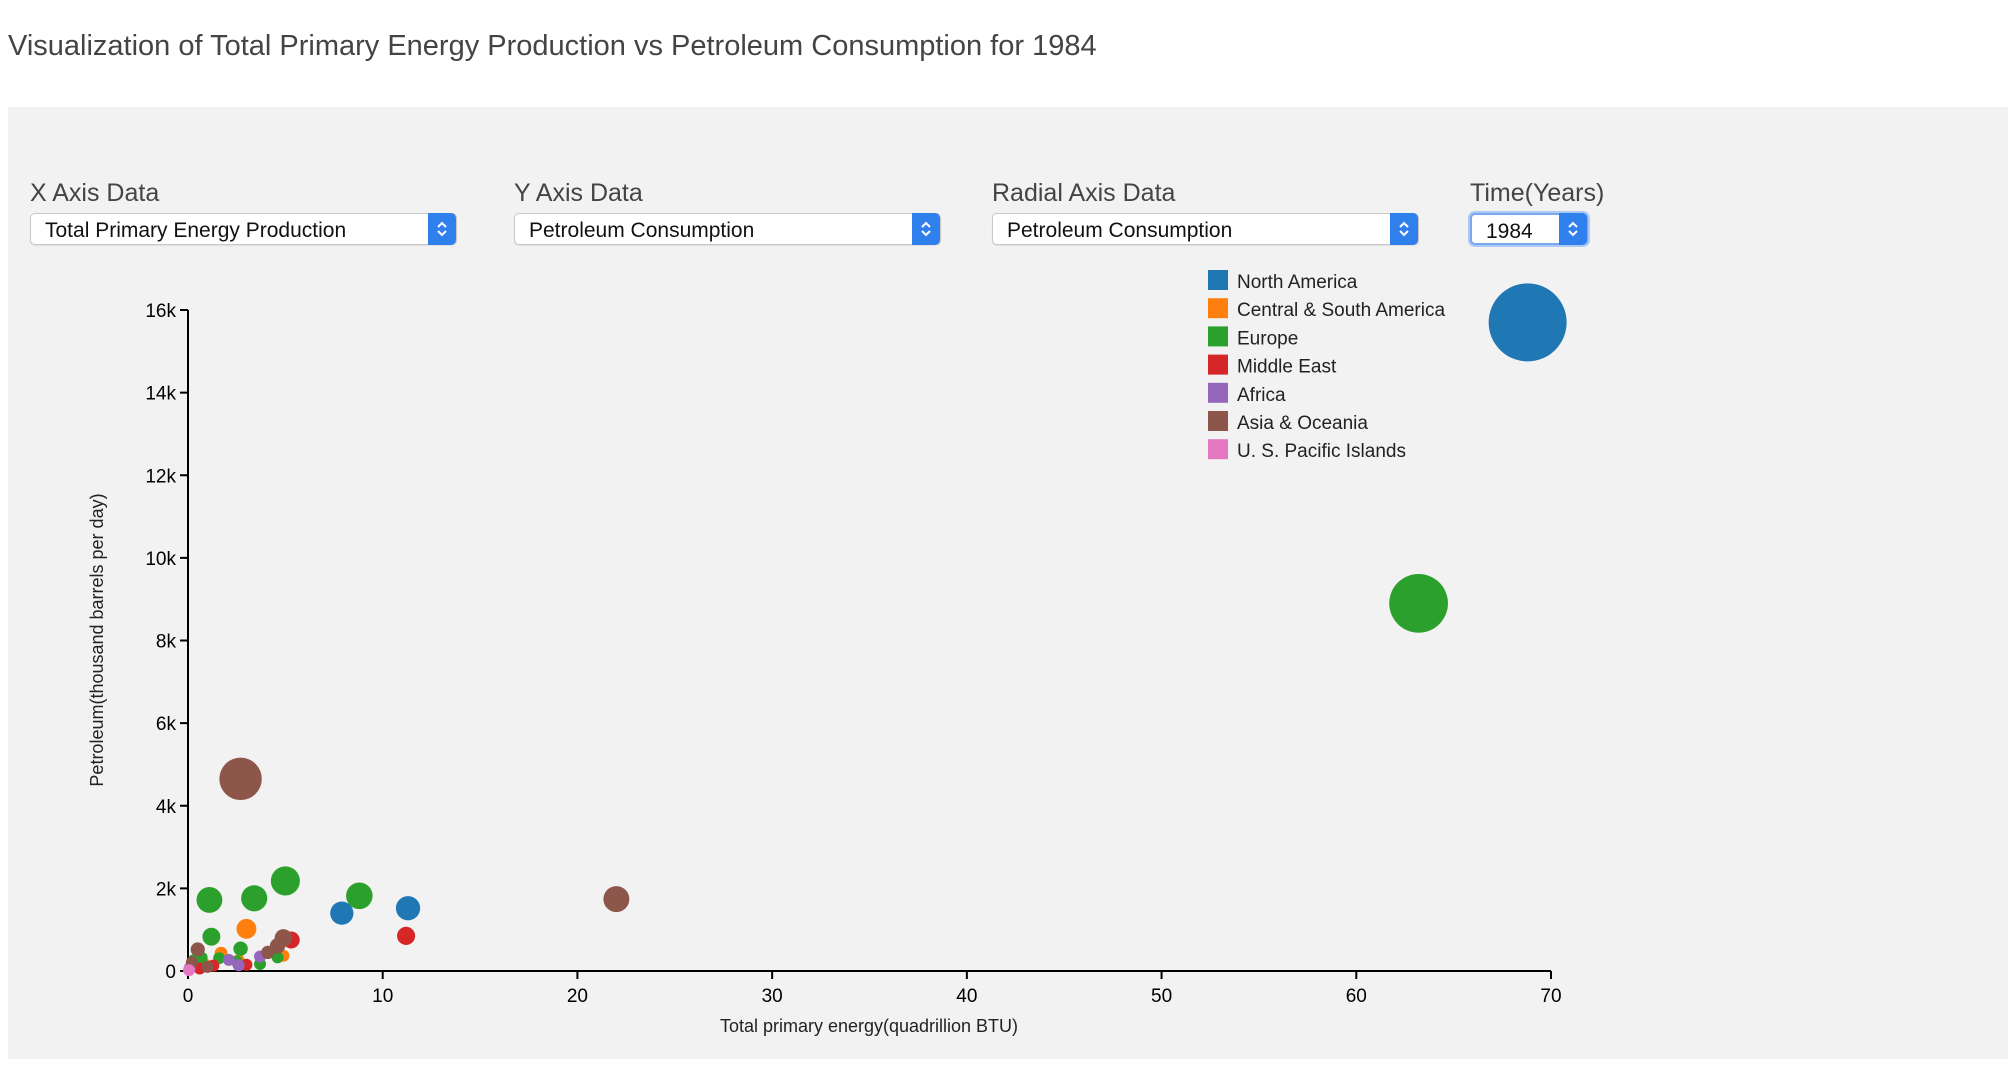 This screenshot has height=1076, width=2016. I want to click on legend-label: Middle East, so click(1287, 367).